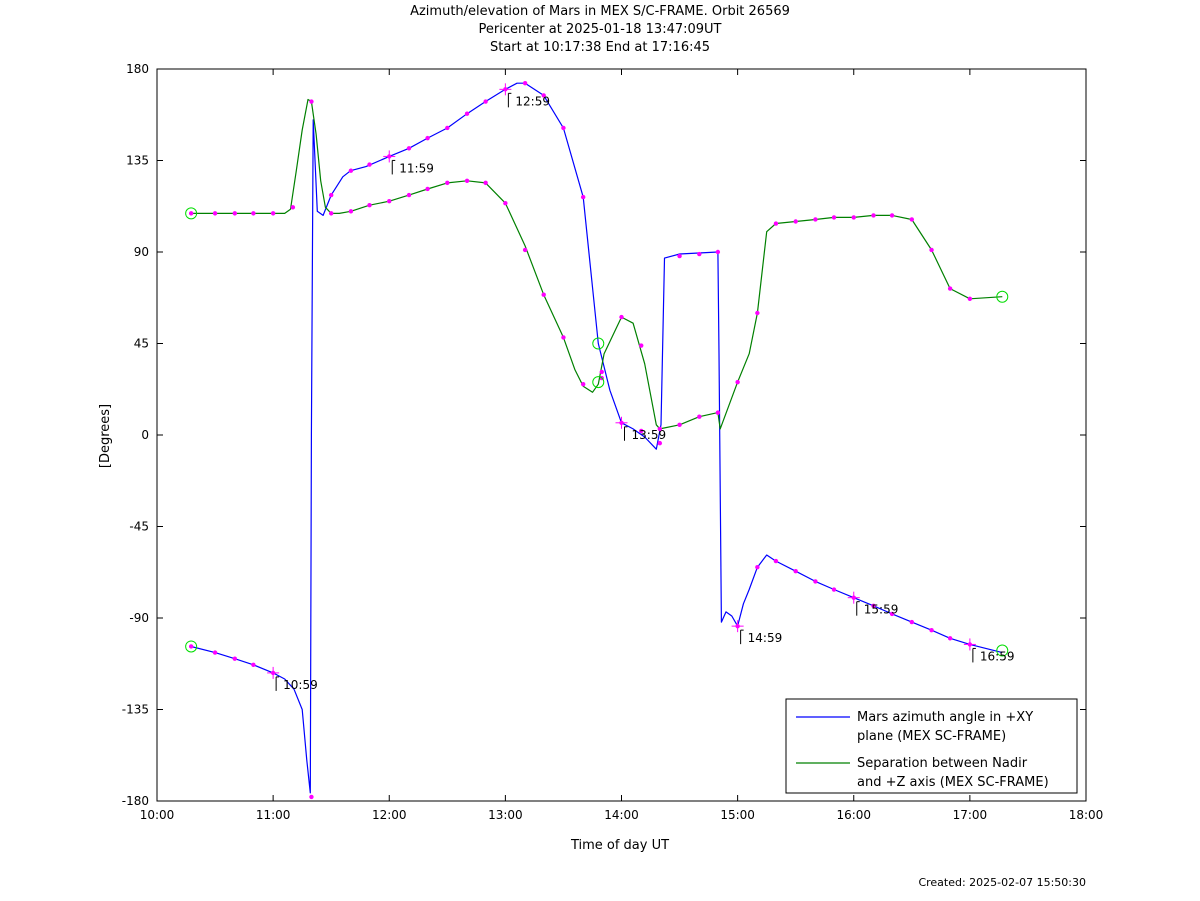  What do you see at coordinates (931, 736) in the screenshot?
I see `legend-label-azimuth: plane (MEX SC-FRAME)` at bounding box center [931, 736].